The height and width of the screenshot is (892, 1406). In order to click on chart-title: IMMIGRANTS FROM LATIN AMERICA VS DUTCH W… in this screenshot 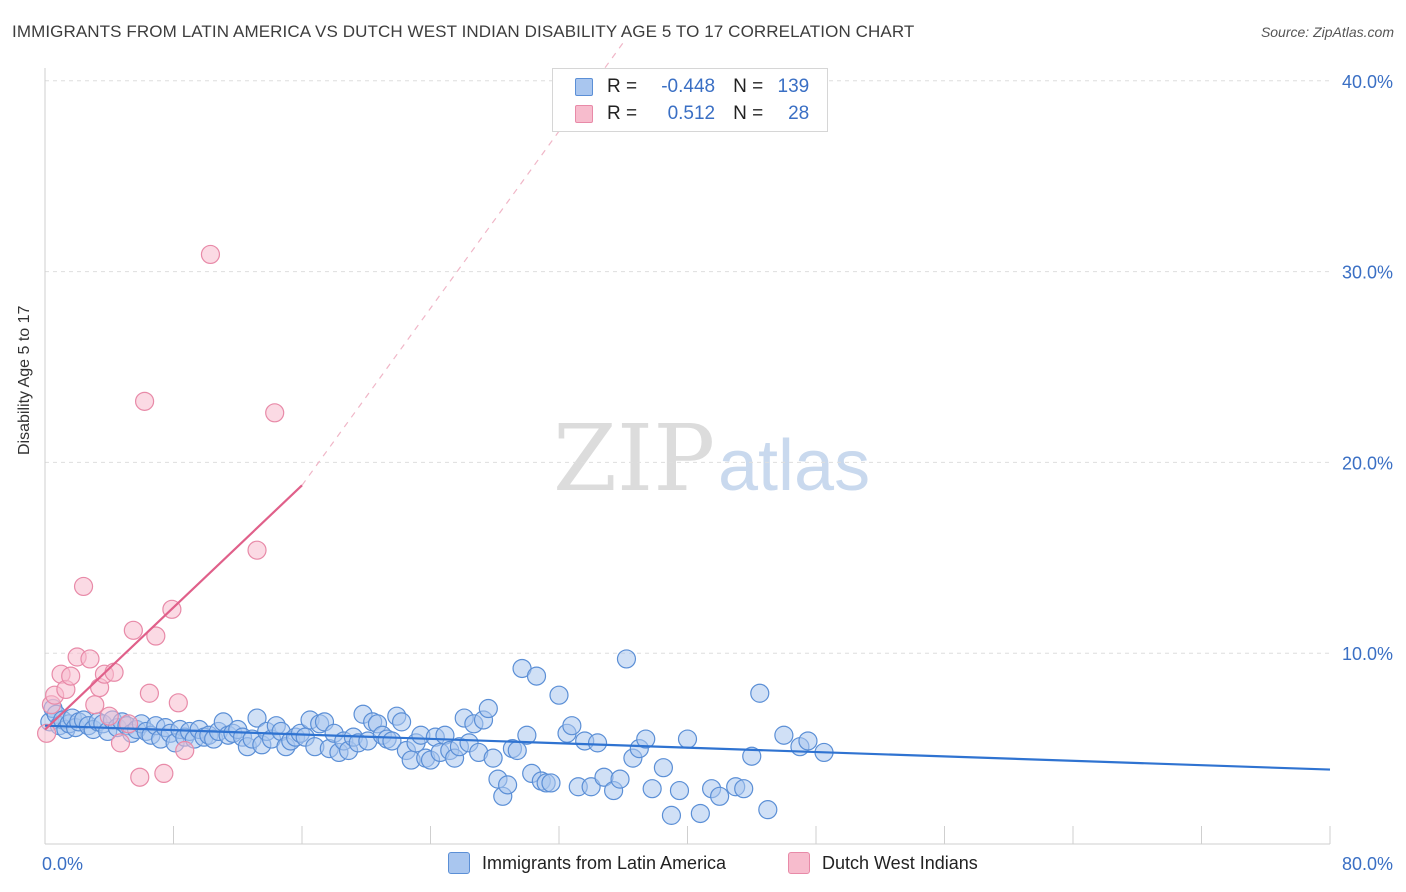, I will do `click(463, 31)`.